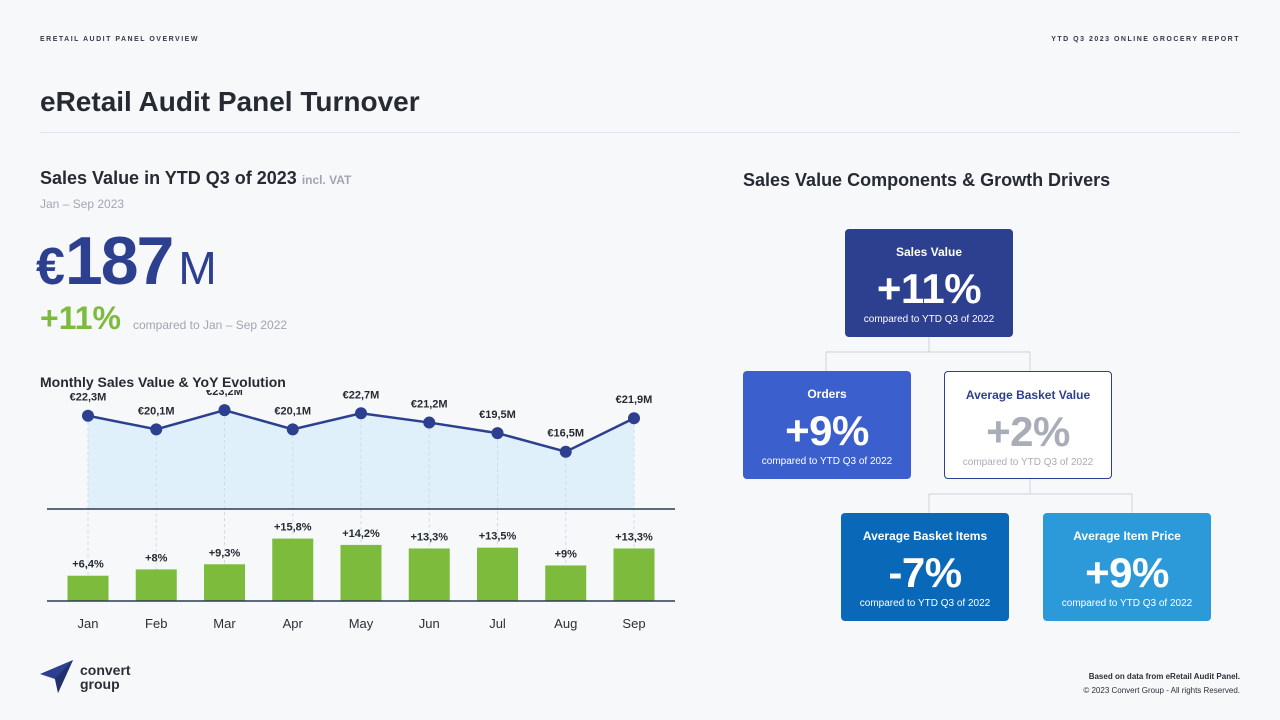  I want to click on convert-group-logo: convert group, so click(85, 677).